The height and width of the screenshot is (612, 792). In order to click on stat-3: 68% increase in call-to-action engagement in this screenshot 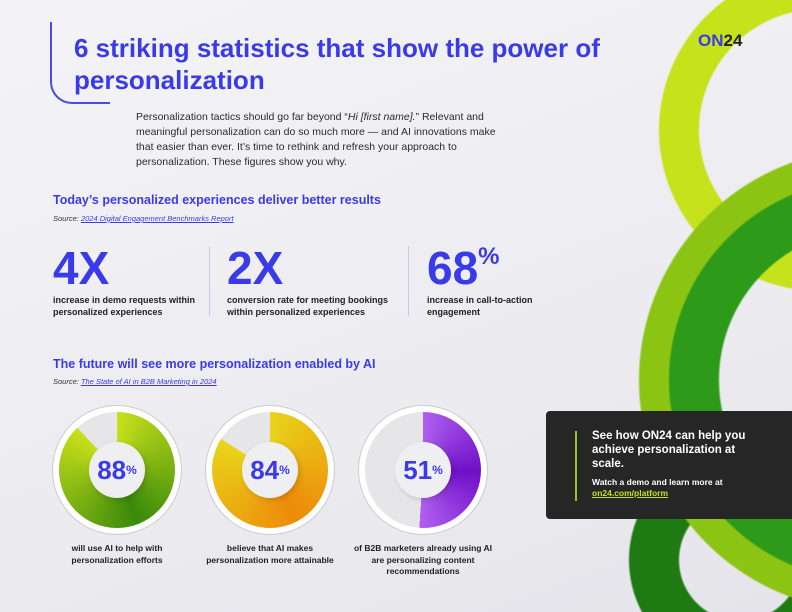, I will do `click(487, 280)`.